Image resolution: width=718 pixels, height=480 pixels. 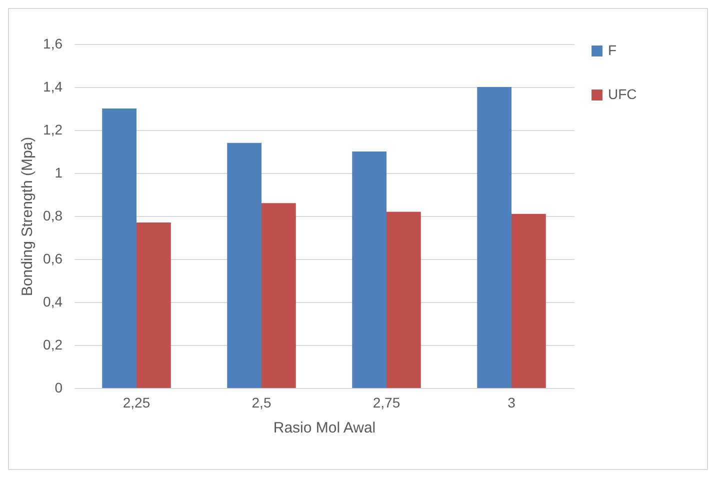 I want to click on y-tick-label: 0,4, so click(x=53, y=302).